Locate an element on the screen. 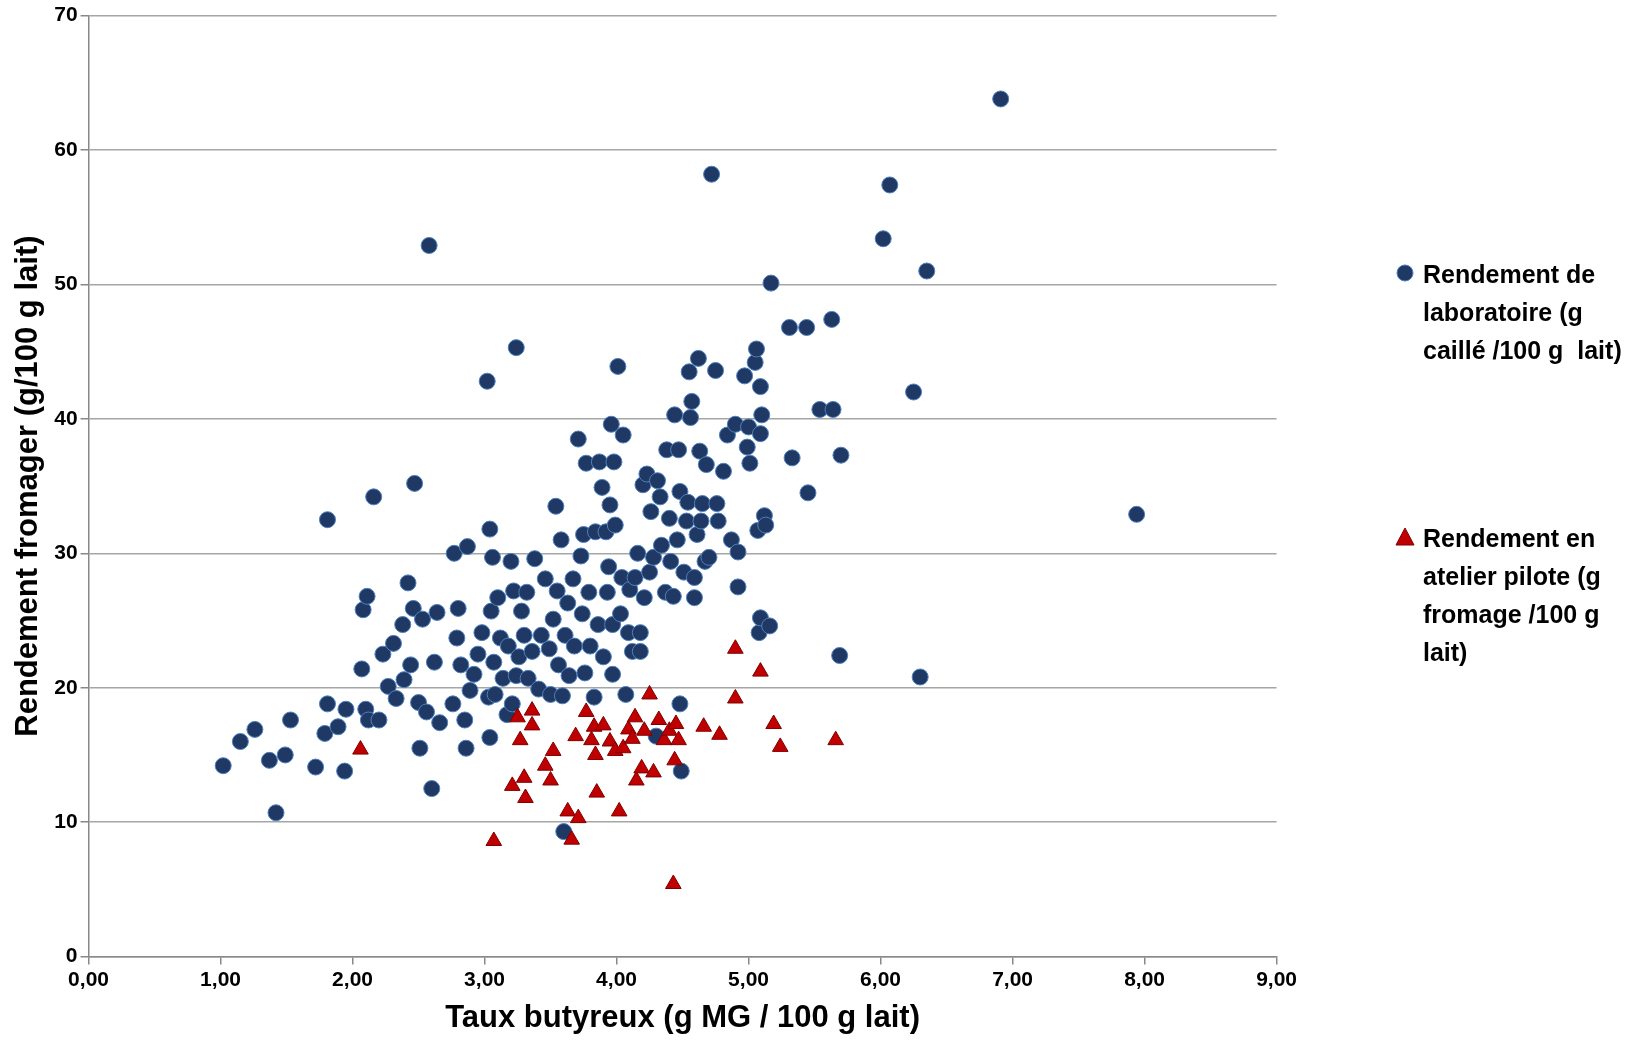 The width and height of the screenshot is (1629, 1045). x-tick-label: 5,00 is located at coordinates (748, 978).